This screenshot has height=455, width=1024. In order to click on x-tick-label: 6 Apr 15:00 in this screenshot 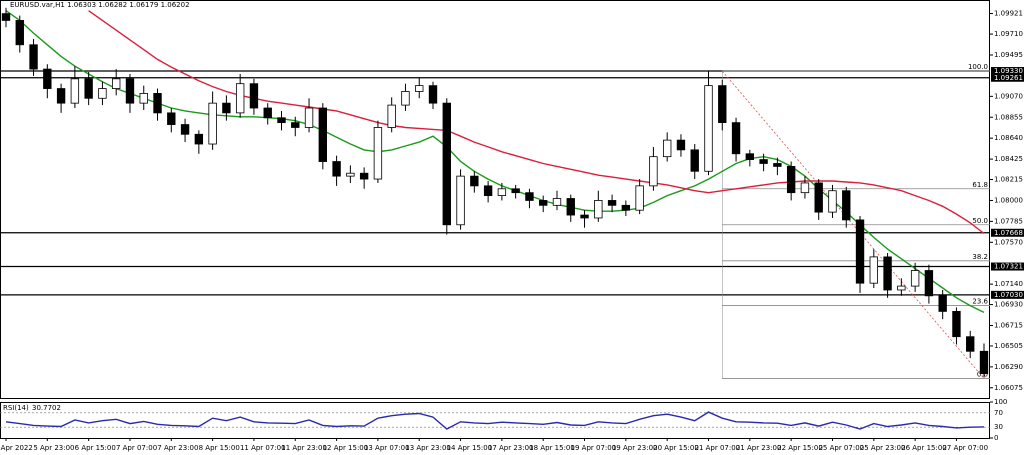, I will do `click(95, 448)`.